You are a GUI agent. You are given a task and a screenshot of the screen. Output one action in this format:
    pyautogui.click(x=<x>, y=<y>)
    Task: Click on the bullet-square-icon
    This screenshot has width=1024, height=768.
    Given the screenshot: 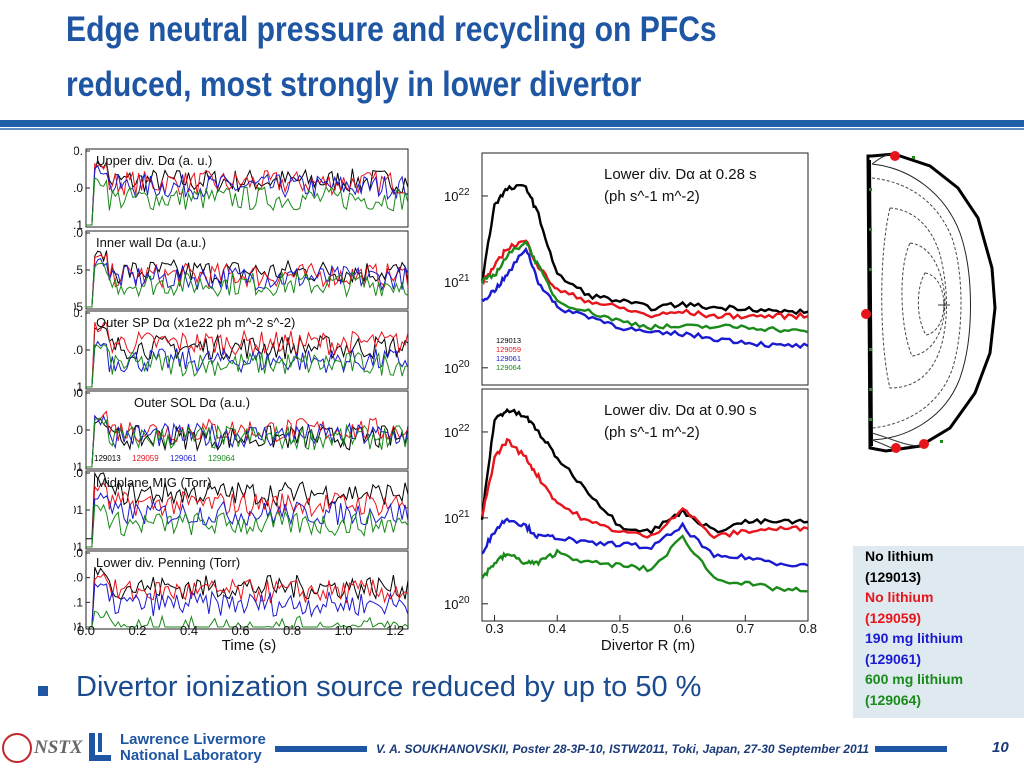 What is the action you would take?
    pyautogui.click(x=43, y=691)
    